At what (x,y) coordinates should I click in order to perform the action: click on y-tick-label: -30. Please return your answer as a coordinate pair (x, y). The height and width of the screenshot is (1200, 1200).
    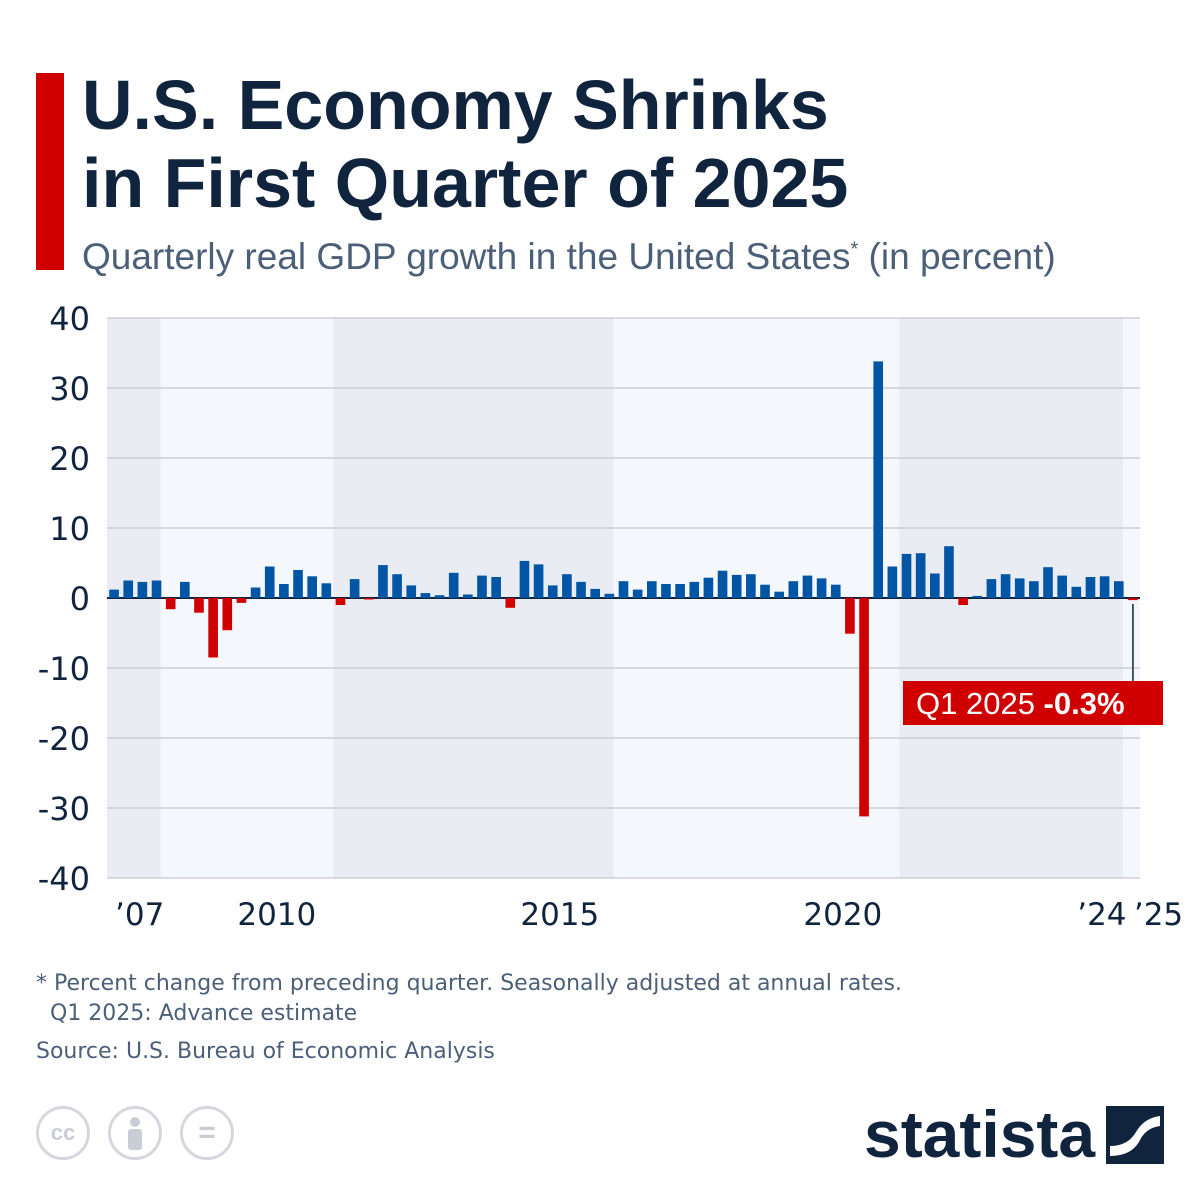
    Looking at the image, I should click on (64, 809).